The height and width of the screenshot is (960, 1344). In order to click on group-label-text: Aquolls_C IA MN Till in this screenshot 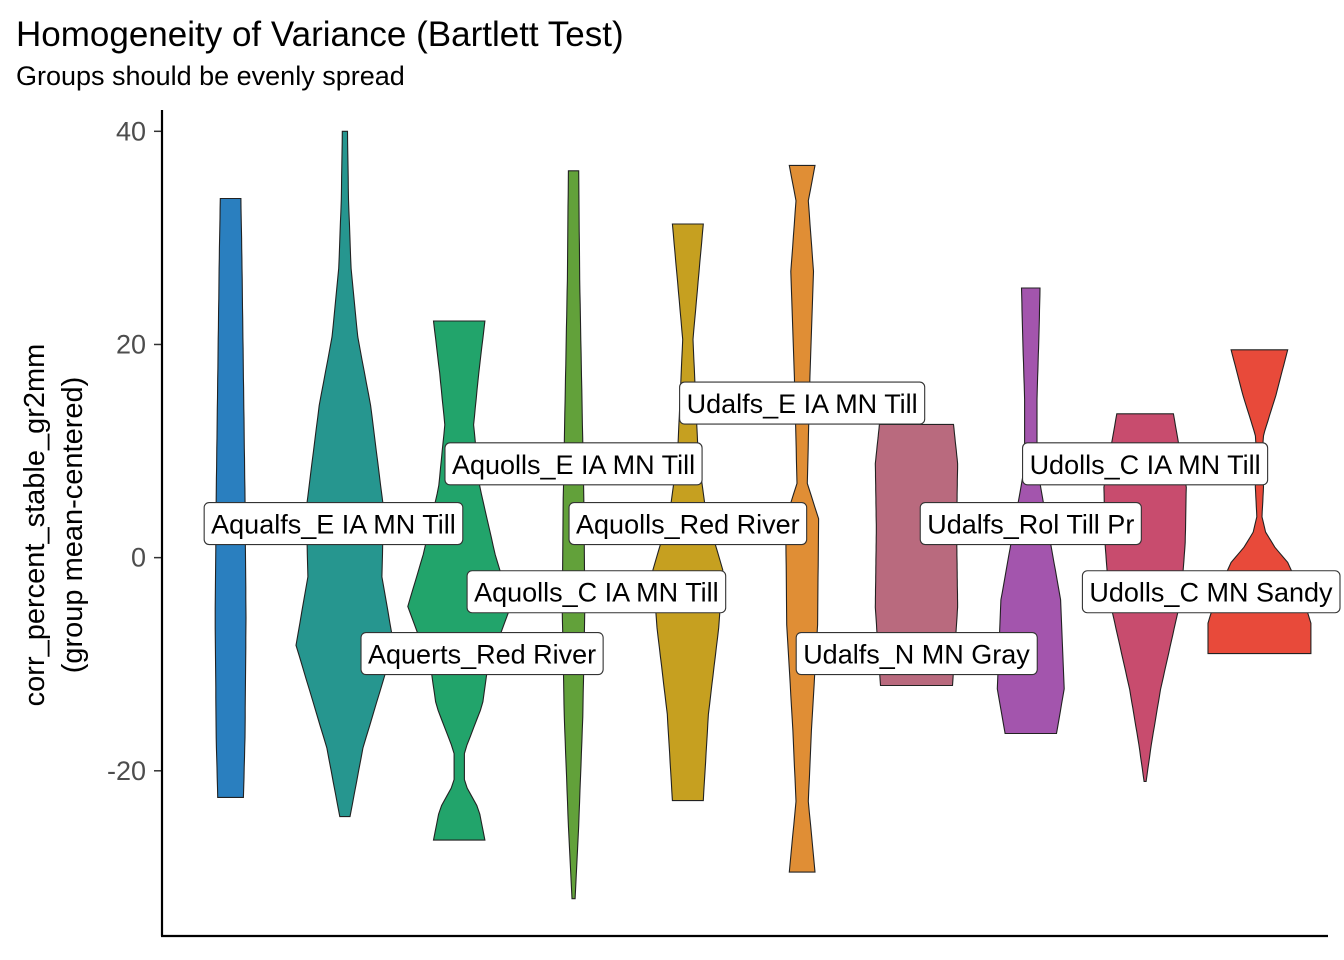, I will do `click(596, 593)`.